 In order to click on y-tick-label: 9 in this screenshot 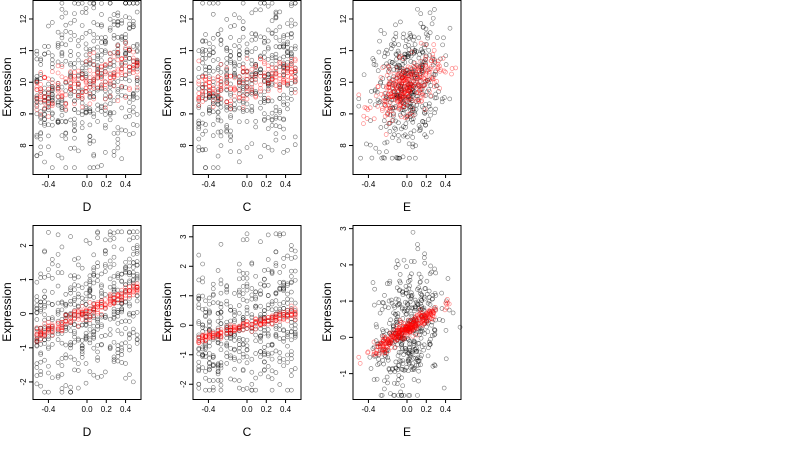, I will do `click(183, 113)`.